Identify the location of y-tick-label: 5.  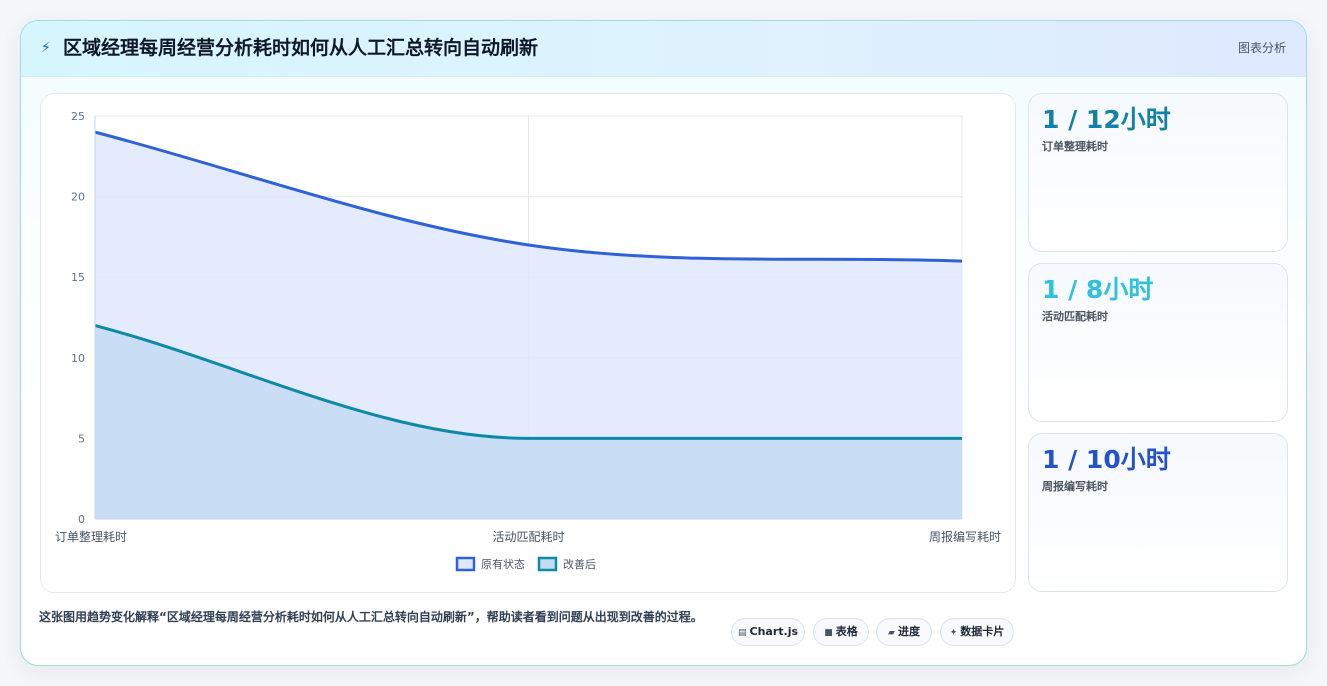
(81, 438).